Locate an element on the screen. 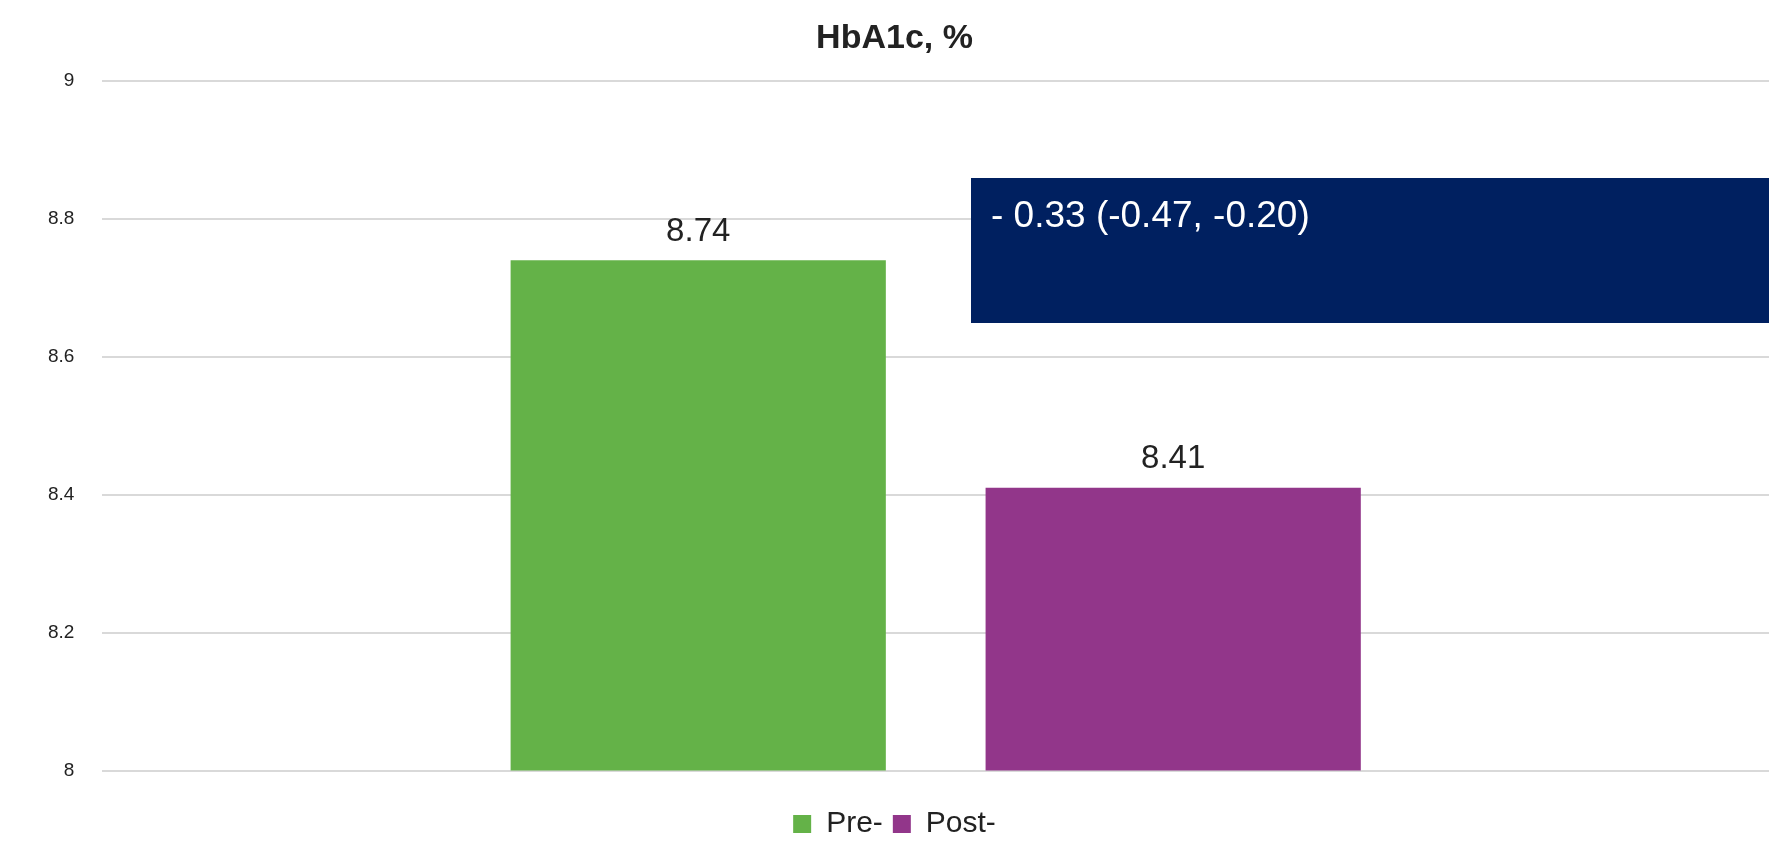  data-label: 8.41 is located at coordinates (1173, 457).